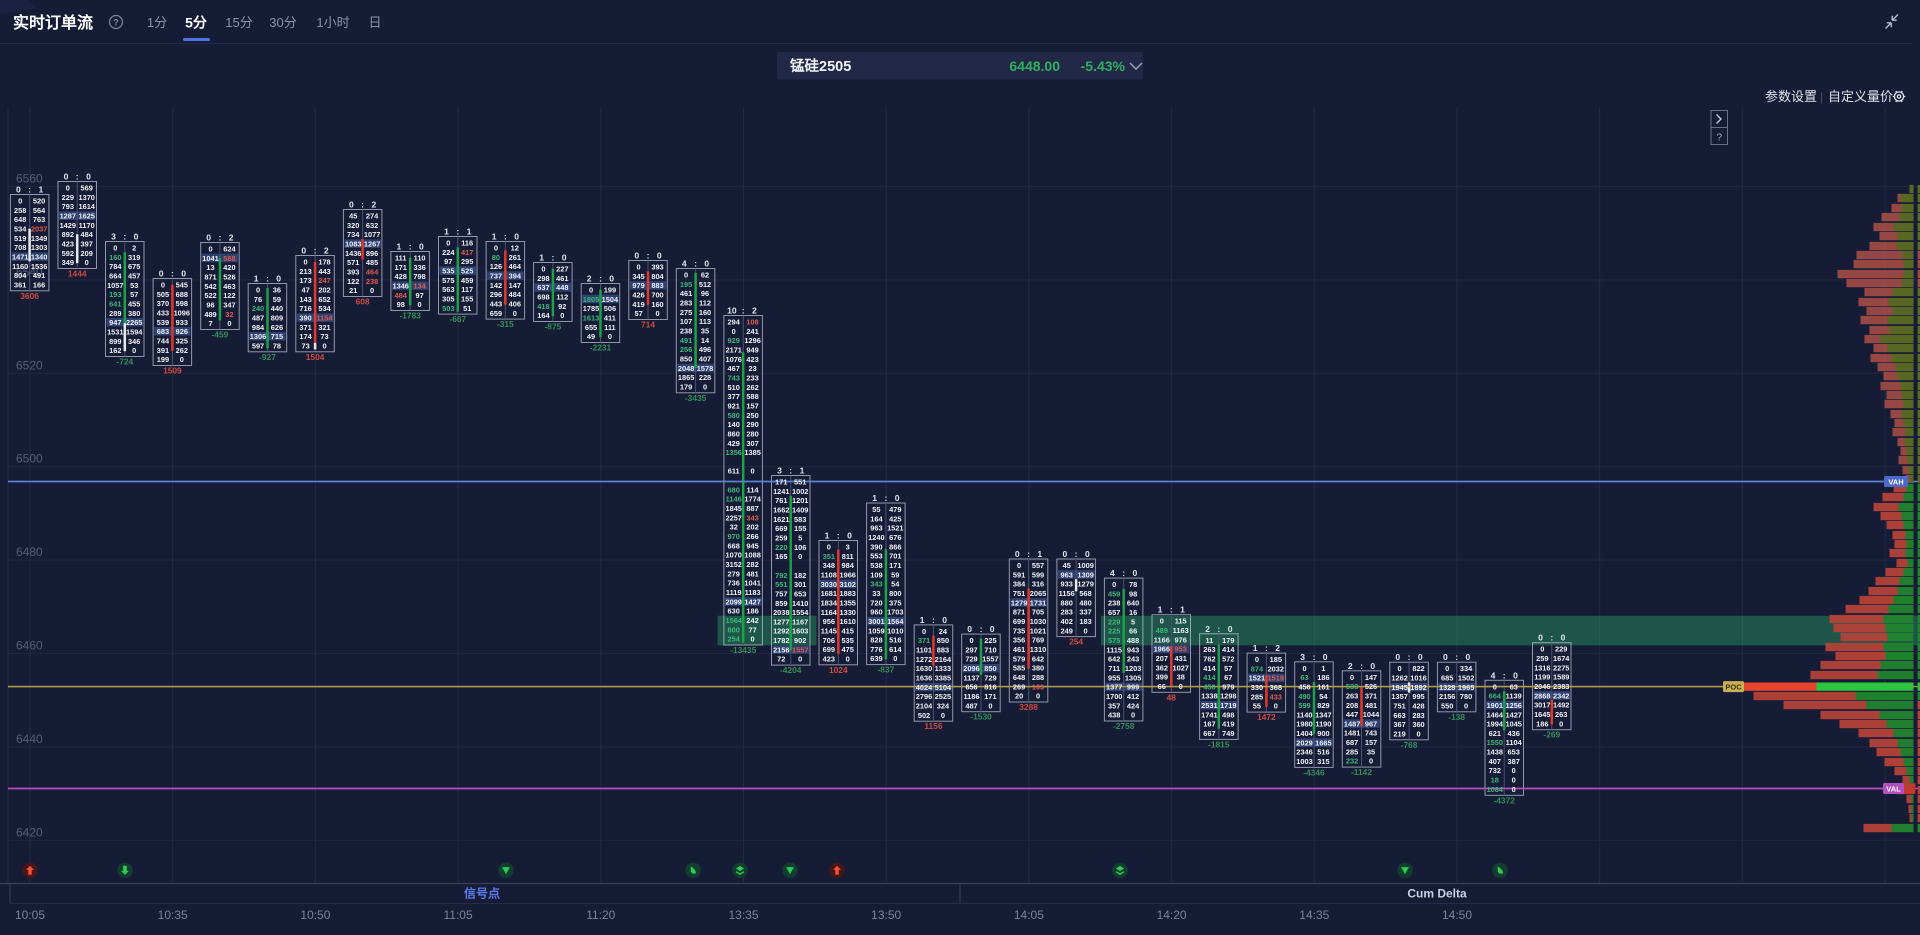 The image size is (1920, 935). Describe the element at coordinates (838, 670) in the screenshot. I see `svg-text: 1024` at that location.